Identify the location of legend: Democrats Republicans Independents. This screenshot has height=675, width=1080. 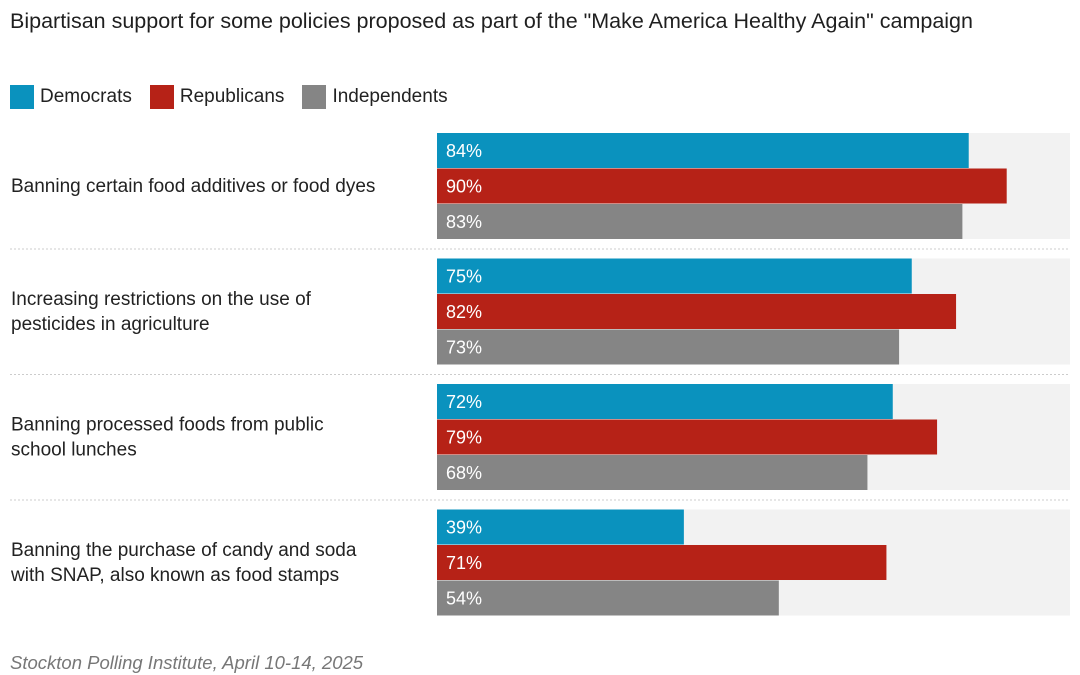
(238, 97).